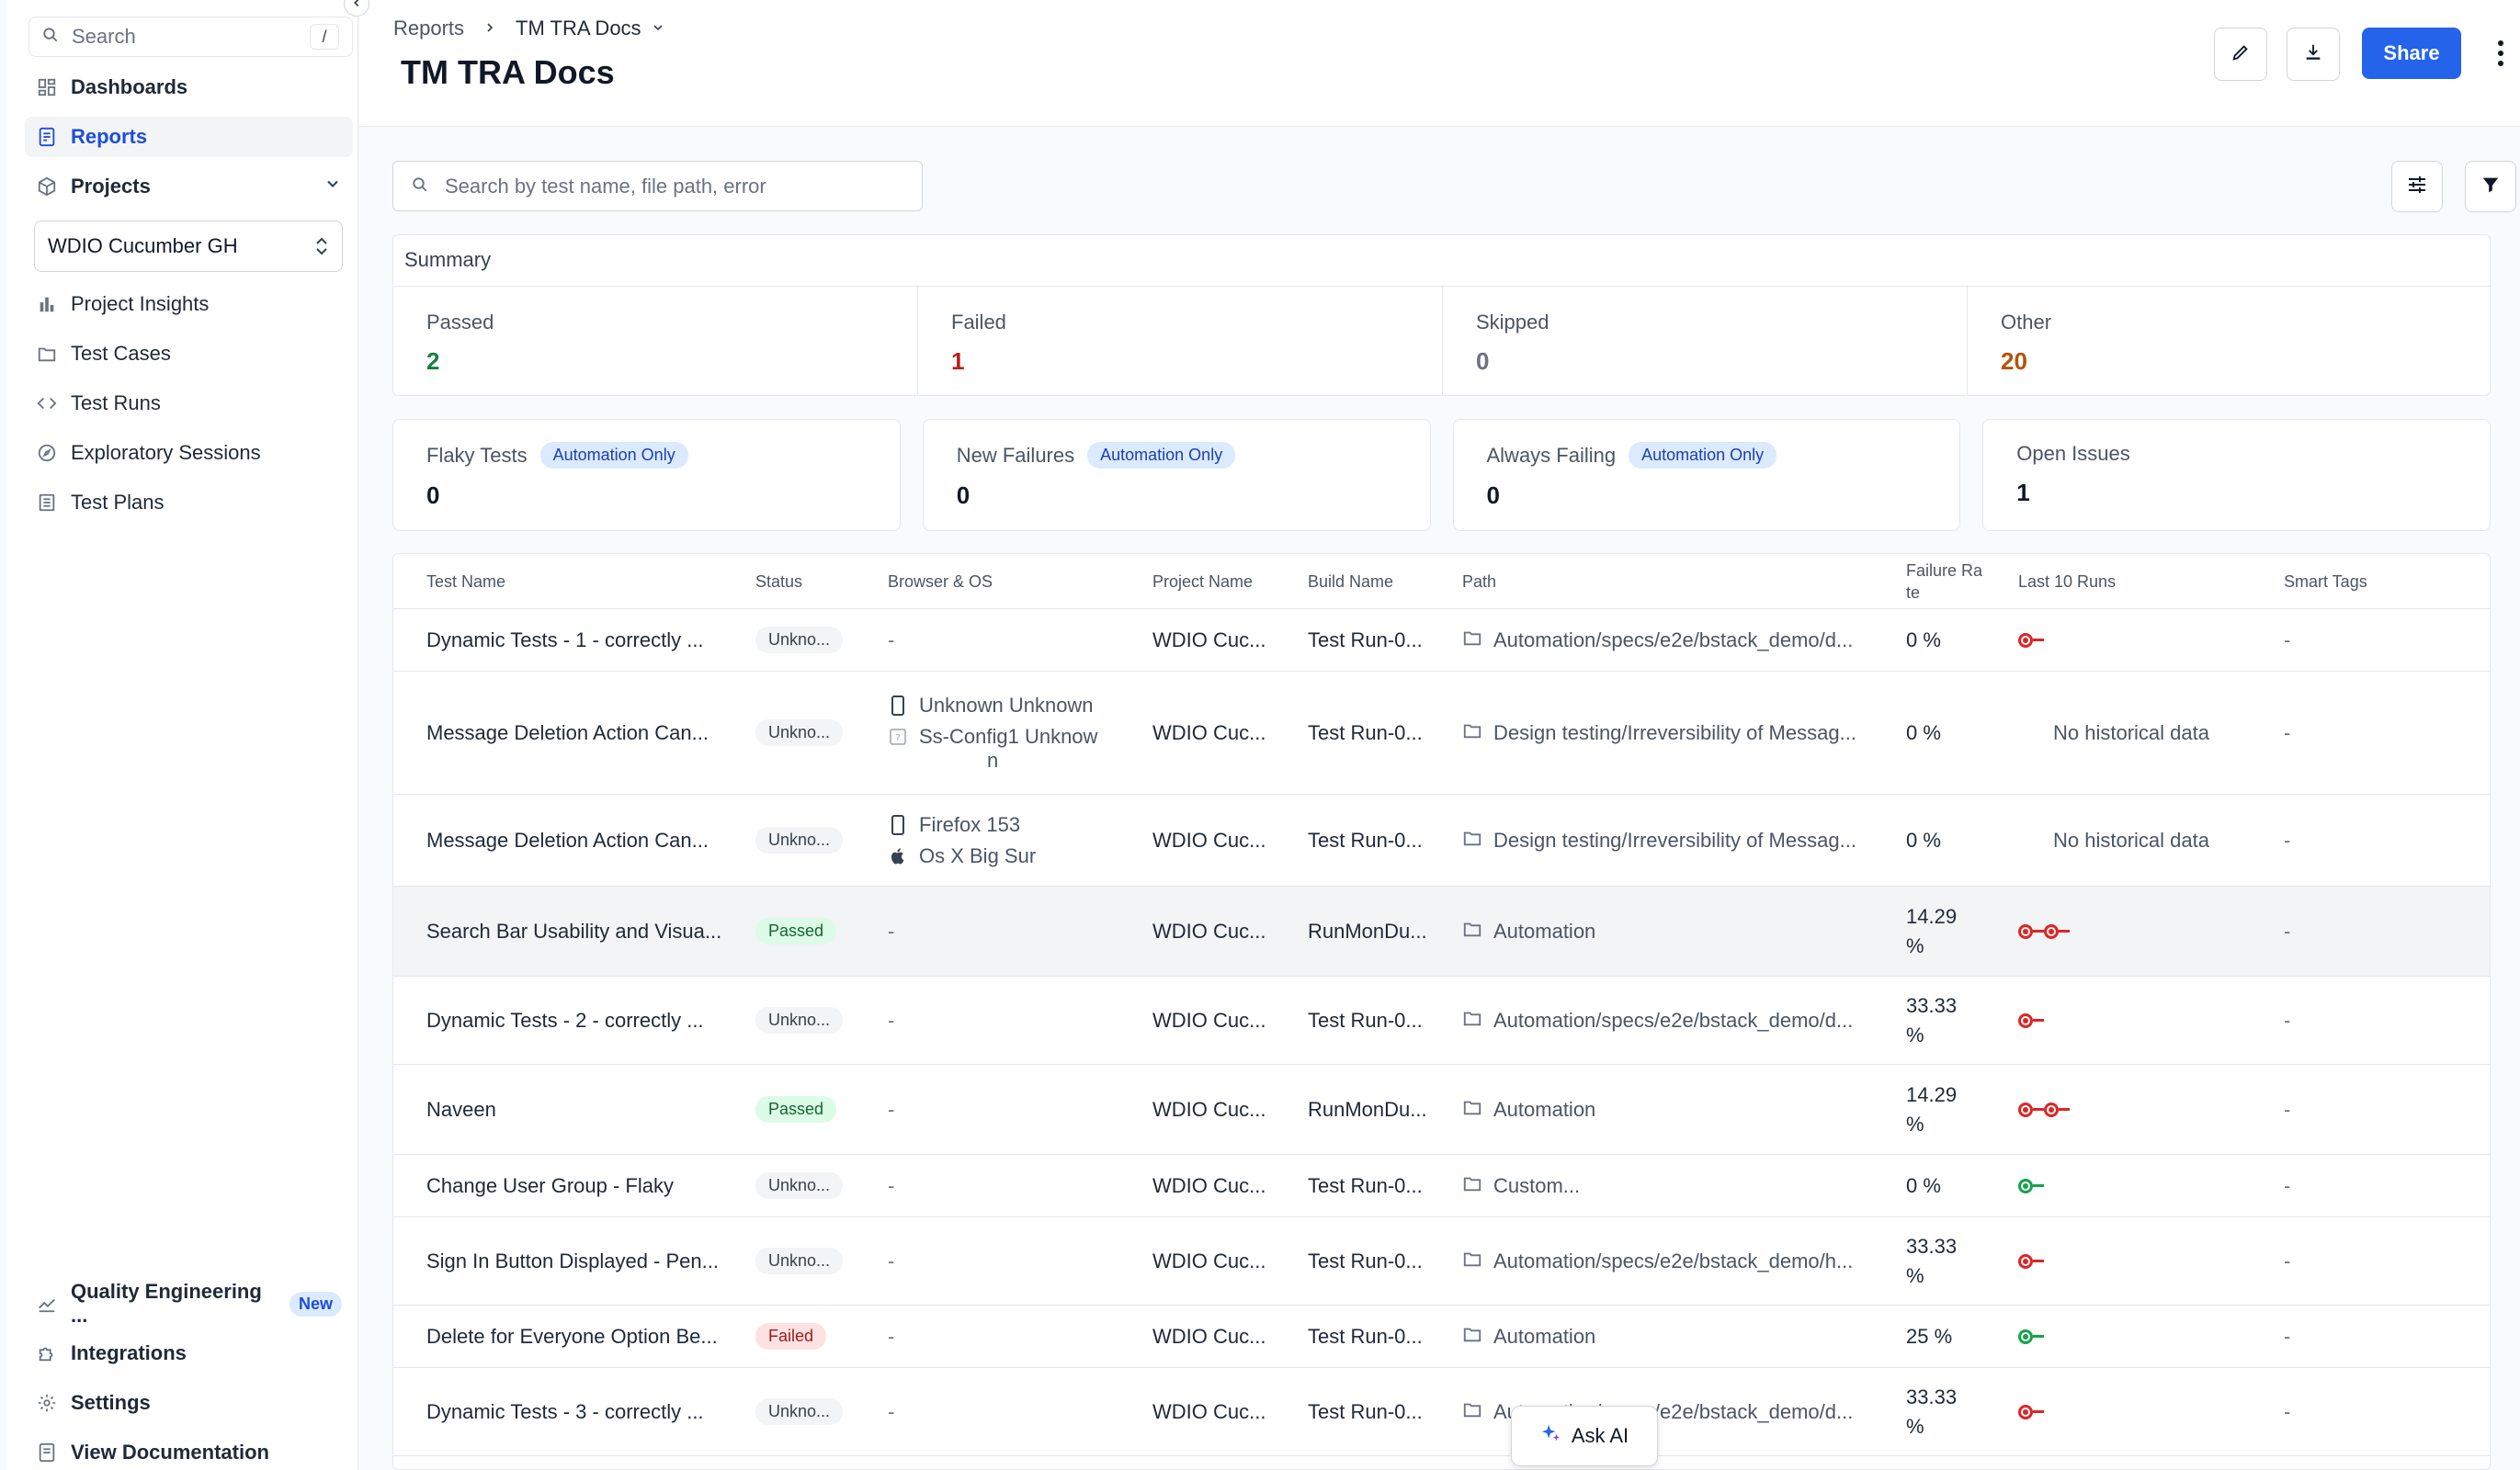  I want to click on env-browser-text: Firefox 153, so click(970, 824).